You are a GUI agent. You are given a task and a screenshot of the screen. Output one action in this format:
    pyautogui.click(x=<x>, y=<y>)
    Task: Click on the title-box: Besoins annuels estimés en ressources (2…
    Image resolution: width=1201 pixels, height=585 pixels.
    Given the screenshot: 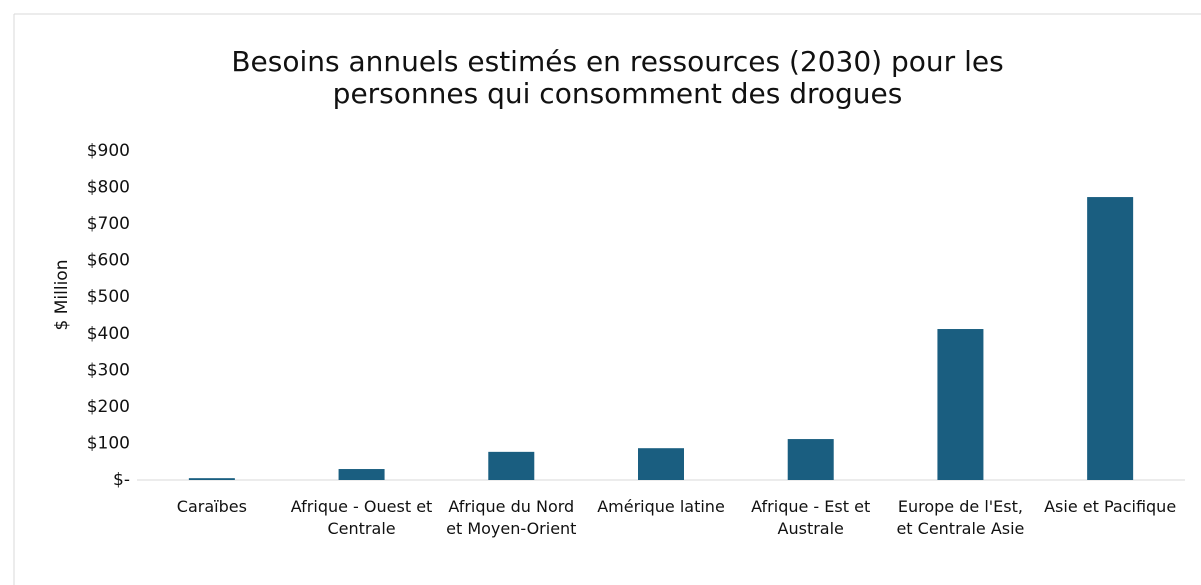 What is the action you would take?
    pyautogui.click(x=617, y=78)
    